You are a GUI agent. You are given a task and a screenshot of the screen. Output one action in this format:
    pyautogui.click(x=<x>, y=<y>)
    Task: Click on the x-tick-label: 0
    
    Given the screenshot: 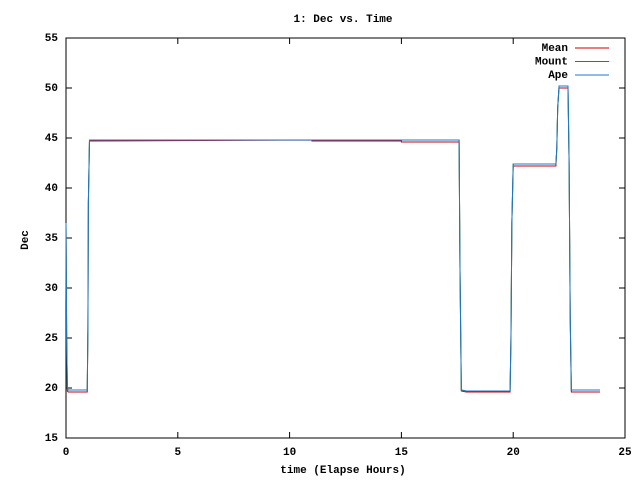 What is the action you would take?
    pyautogui.click(x=66, y=453)
    